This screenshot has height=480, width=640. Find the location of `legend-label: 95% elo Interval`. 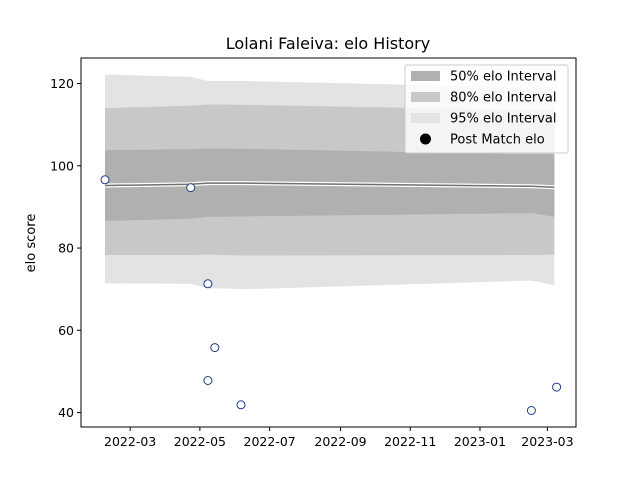

legend-label: 95% elo Interval is located at coordinates (503, 119).